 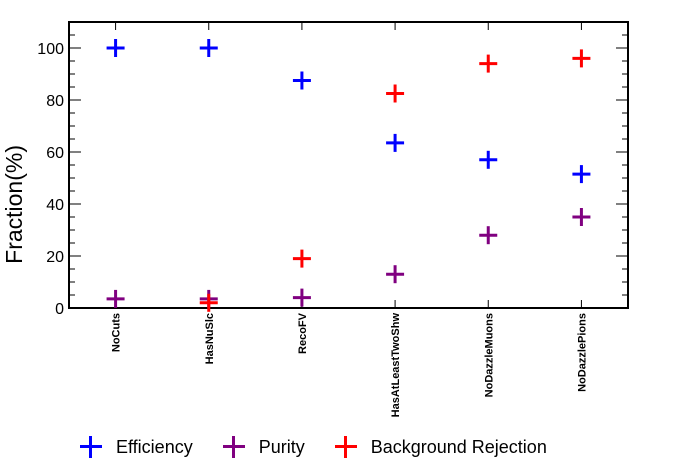 I want to click on legend-item: Efficiency, so click(x=136, y=447).